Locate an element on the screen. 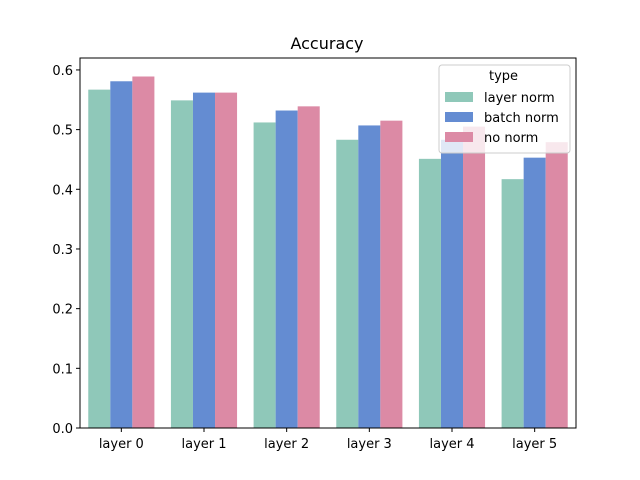 This screenshot has height=480, width=640. y-tick-label: 0.4 is located at coordinates (62, 190).